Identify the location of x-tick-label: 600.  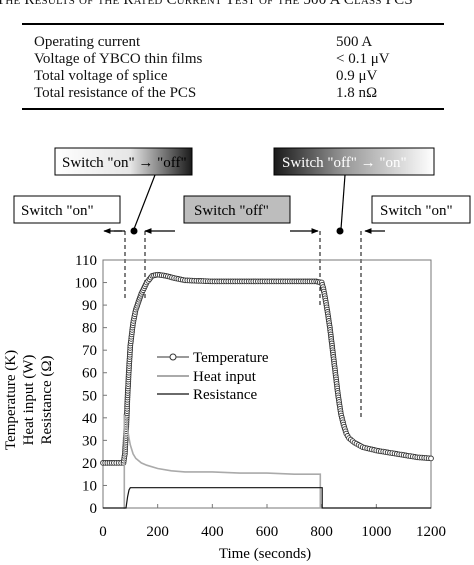
(267, 532).